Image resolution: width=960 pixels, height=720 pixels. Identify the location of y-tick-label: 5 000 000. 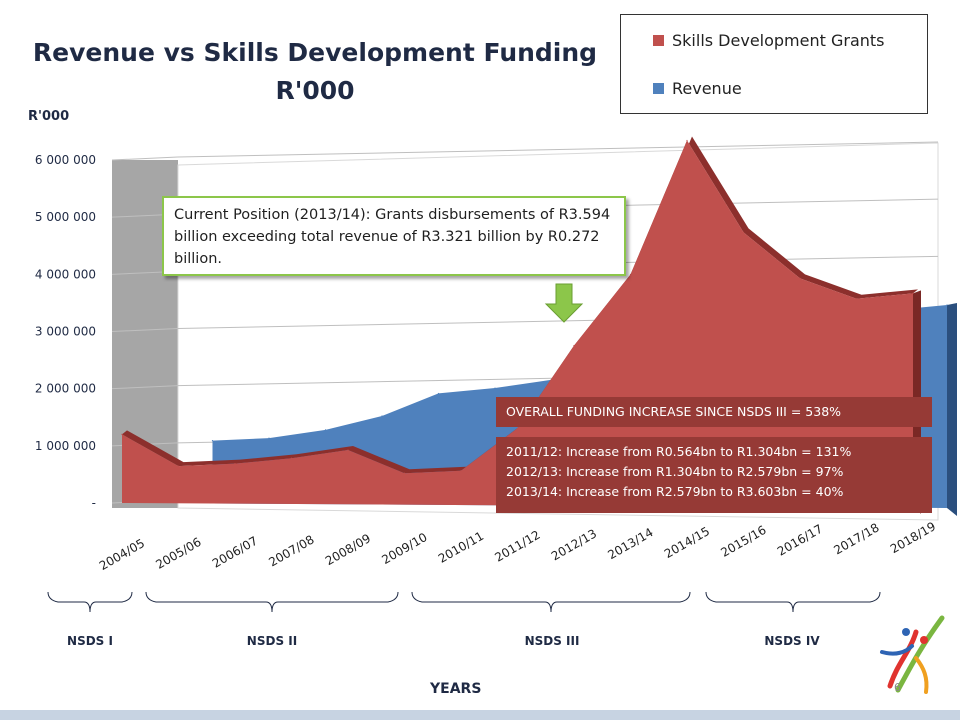
(65, 217).